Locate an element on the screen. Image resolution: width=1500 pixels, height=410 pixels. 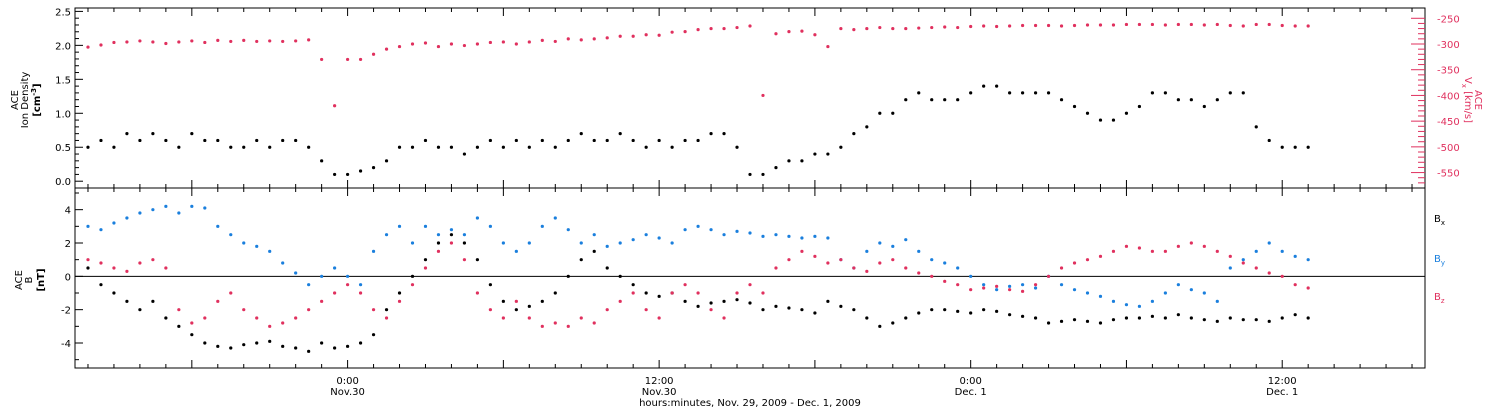
top-left-ytick-label: 1.5 is located at coordinates (63, 80).